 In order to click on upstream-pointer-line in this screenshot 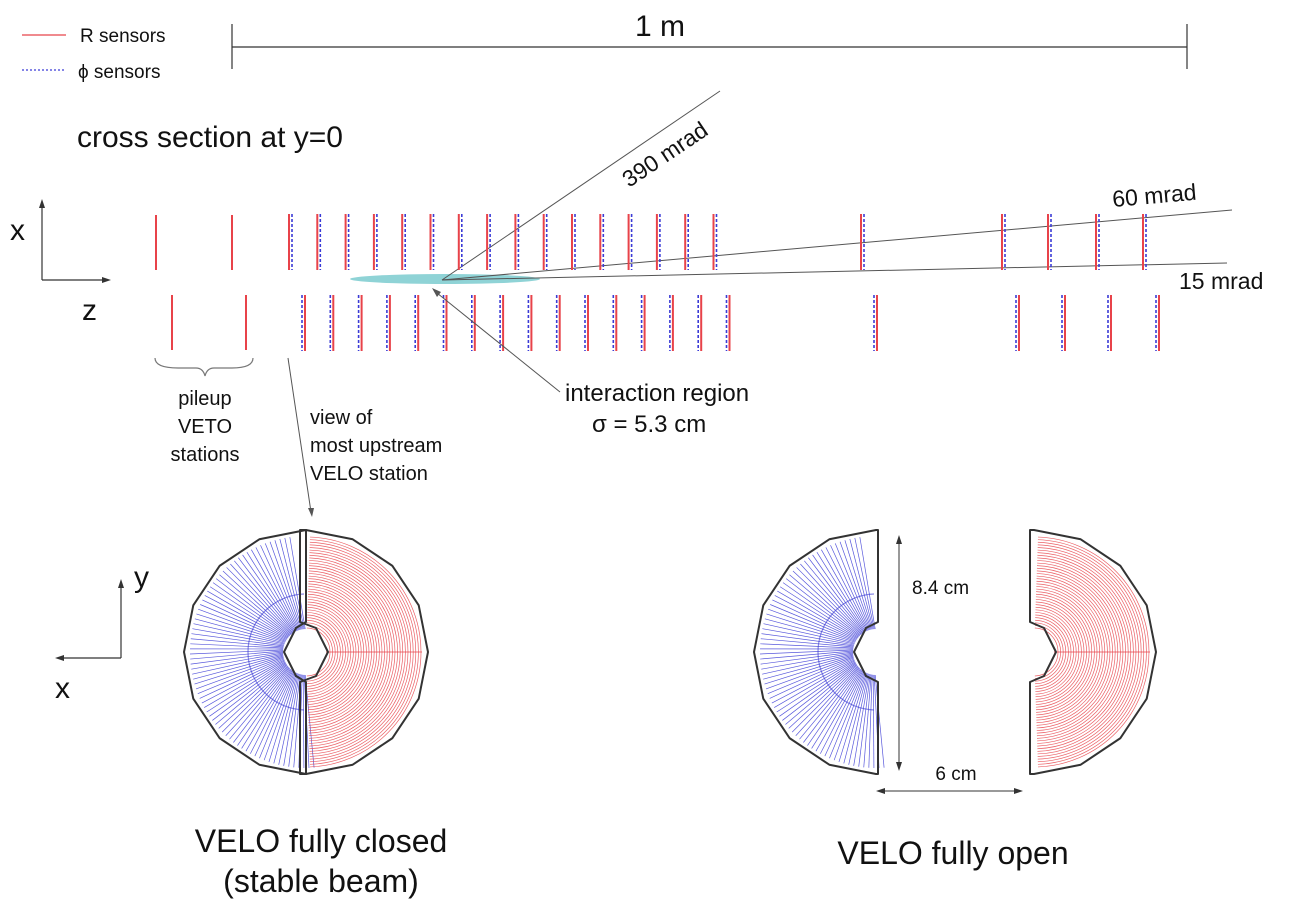, I will do `click(299, 435)`.